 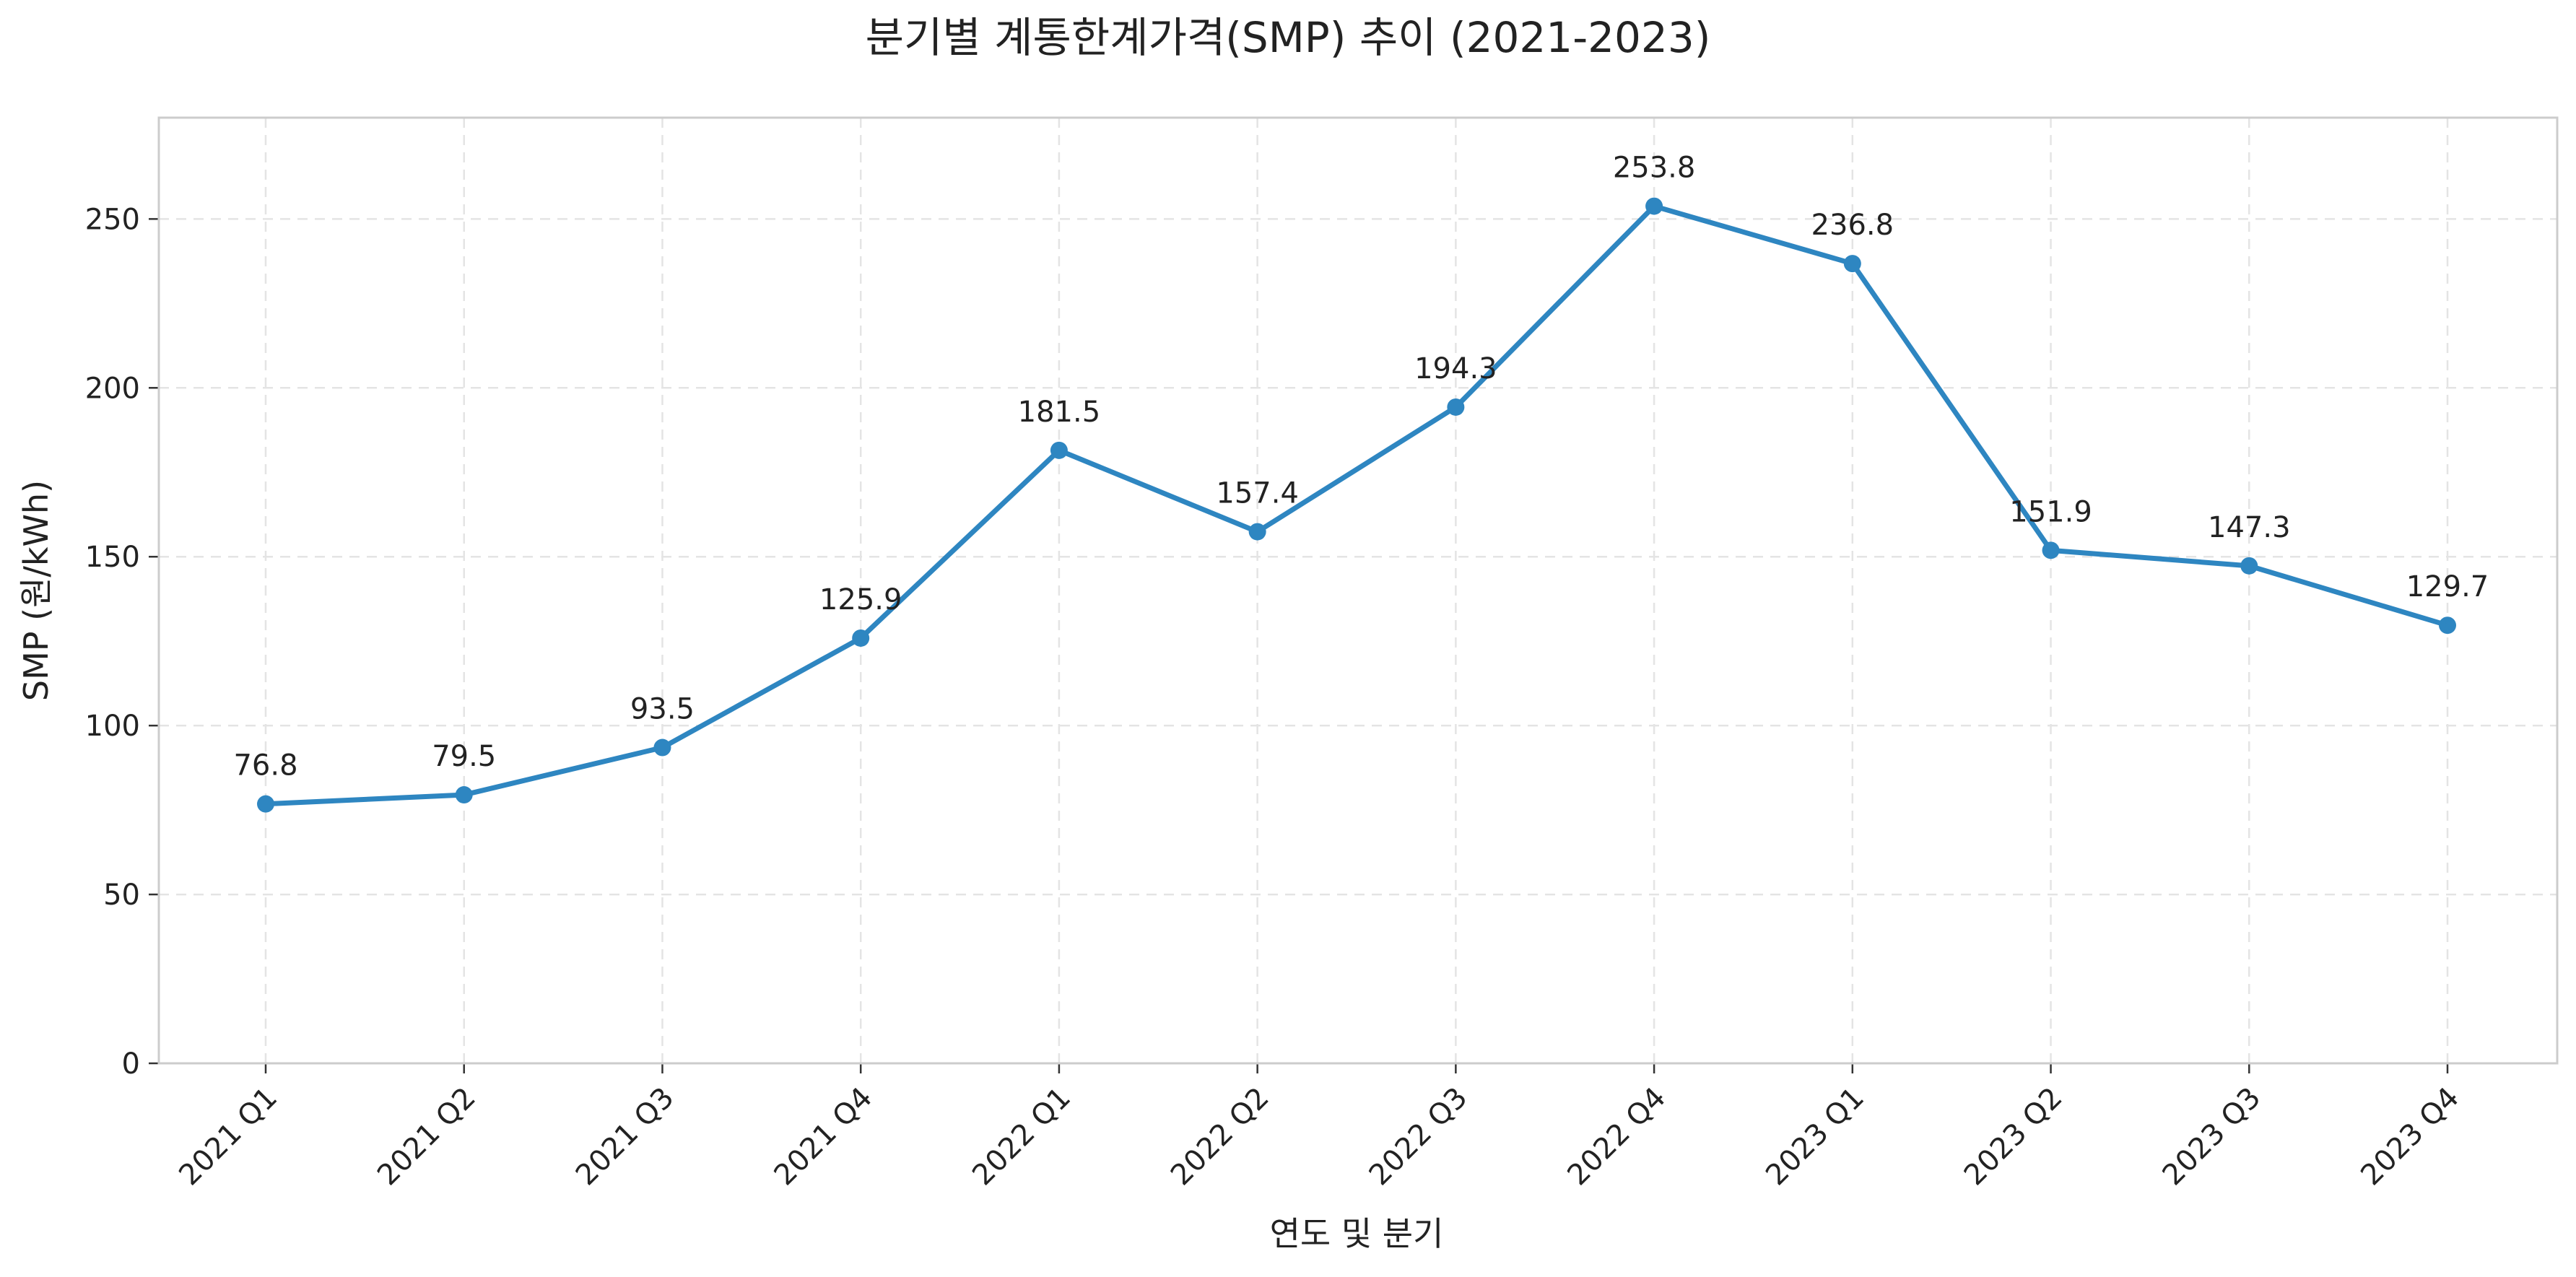 What do you see at coordinates (1059, 412) in the screenshot?
I see `data-label: 181.5` at bounding box center [1059, 412].